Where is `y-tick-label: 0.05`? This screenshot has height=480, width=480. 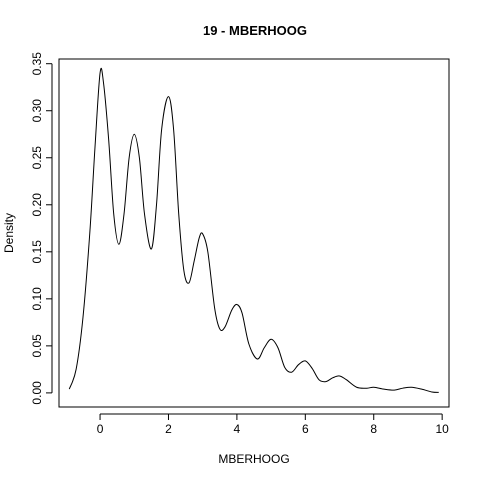 y-tick-label: 0.05 is located at coordinates (37, 346).